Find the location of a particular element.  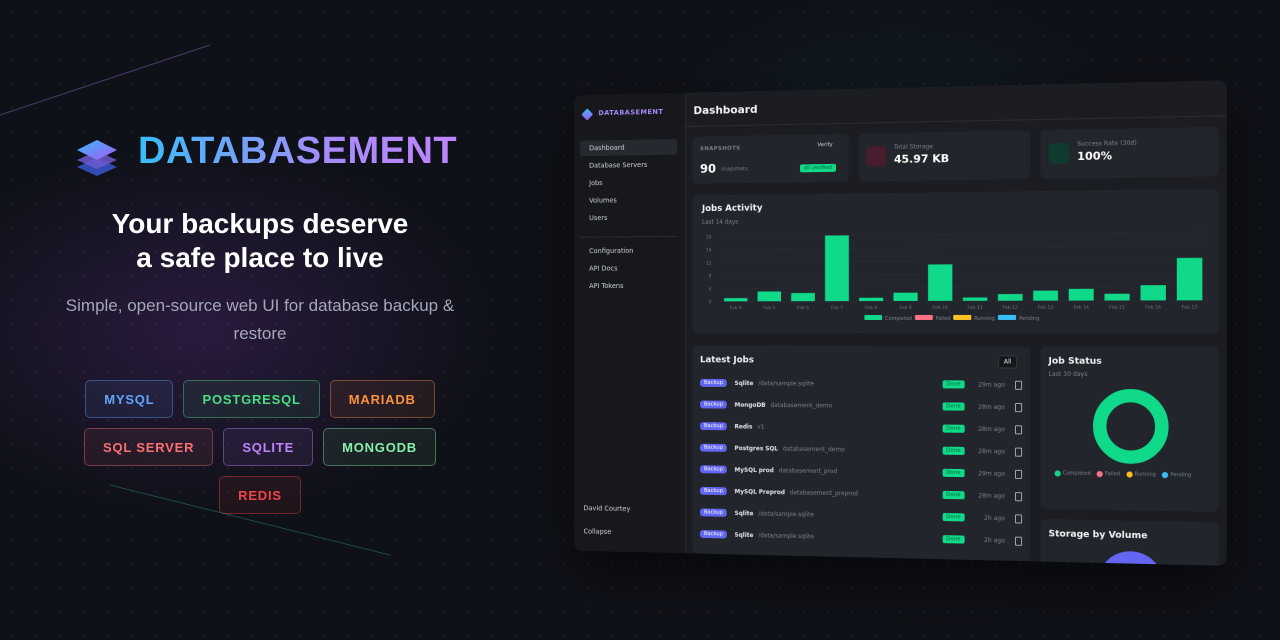

db-badge: MYSQL is located at coordinates (129, 399).